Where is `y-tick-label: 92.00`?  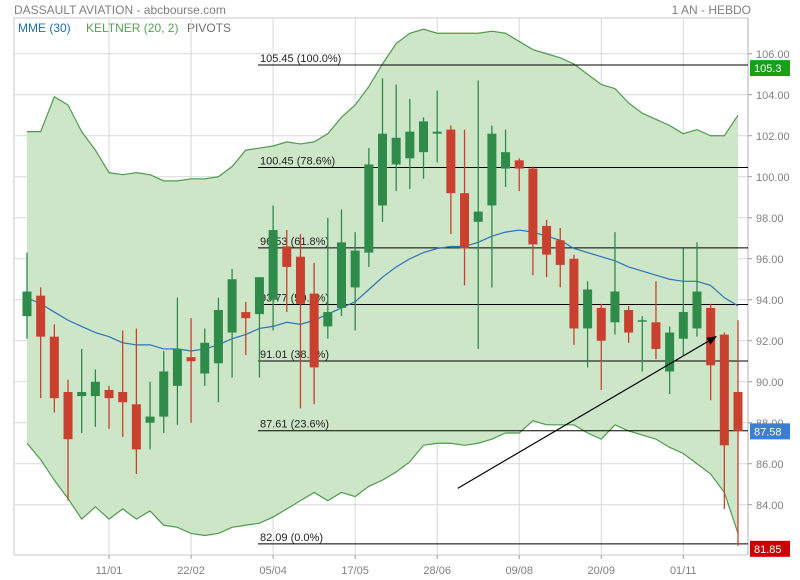 y-tick-label: 92.00 is located at coordinates (770, 342).